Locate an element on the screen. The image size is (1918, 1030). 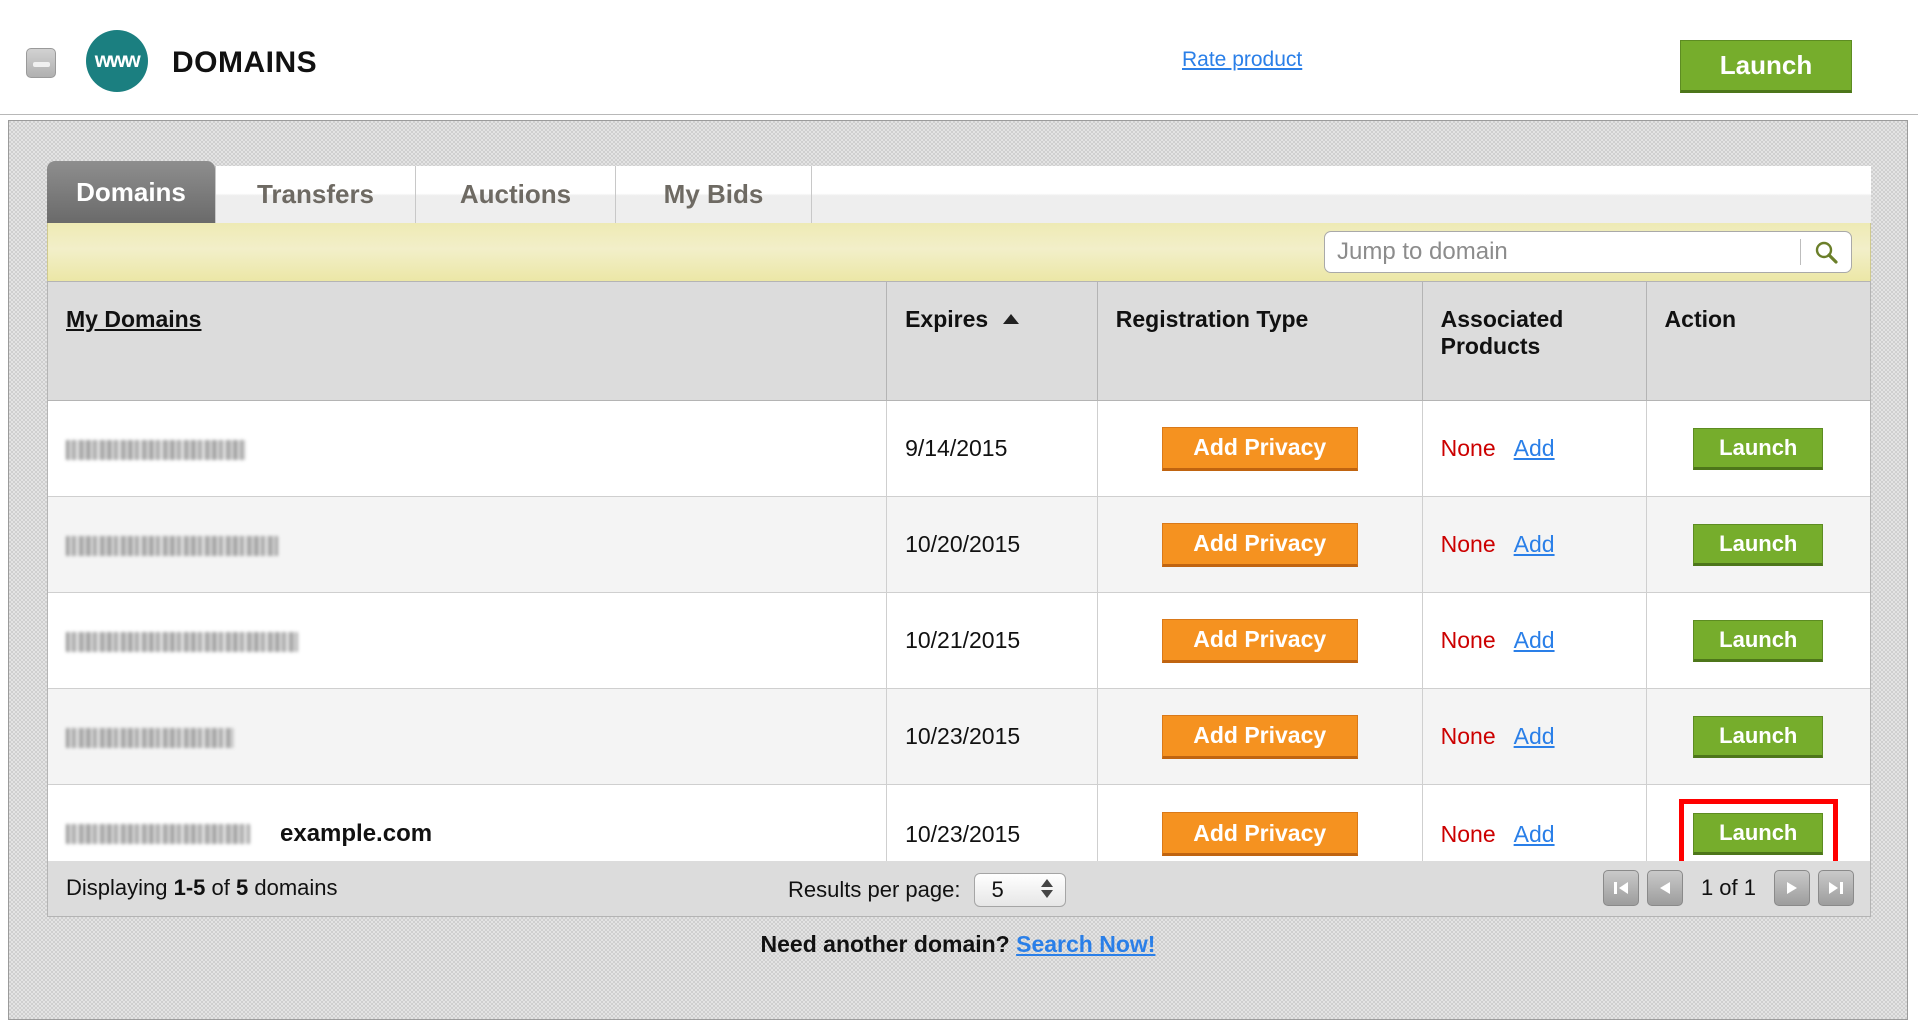
column-header-registration-type-label: Registration Type is located at coordinates (1212, 319).